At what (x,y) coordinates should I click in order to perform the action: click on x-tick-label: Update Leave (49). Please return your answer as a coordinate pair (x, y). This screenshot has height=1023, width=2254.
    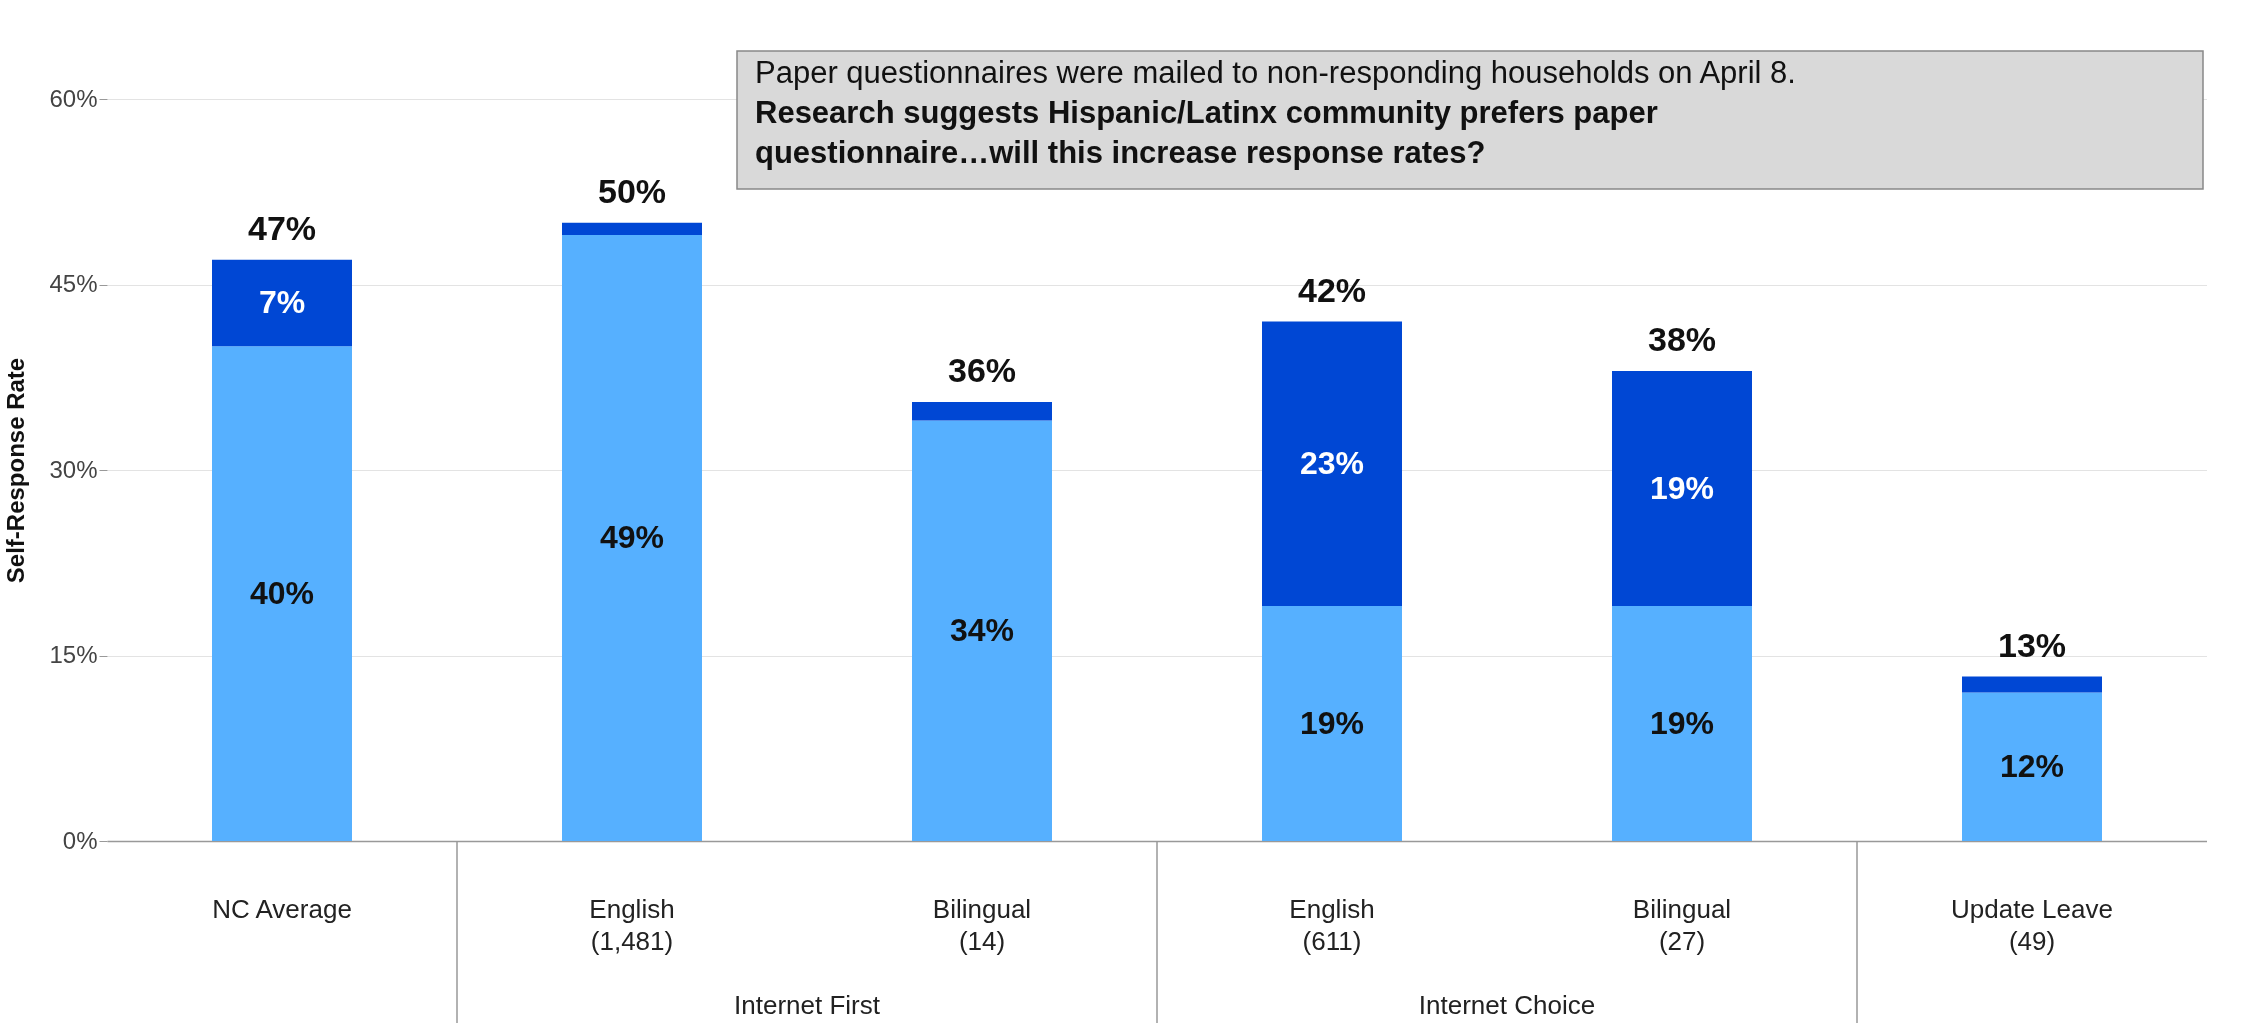
    Looking at the image, I should click on (2032, 924).